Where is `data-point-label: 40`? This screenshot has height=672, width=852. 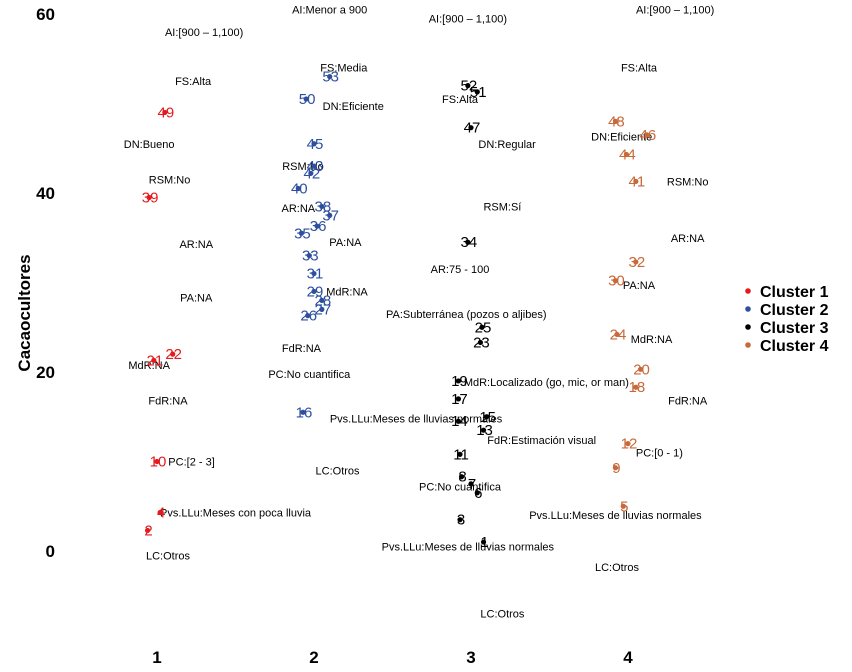
data-point-label: 40 is located at coordinates (299, 189).